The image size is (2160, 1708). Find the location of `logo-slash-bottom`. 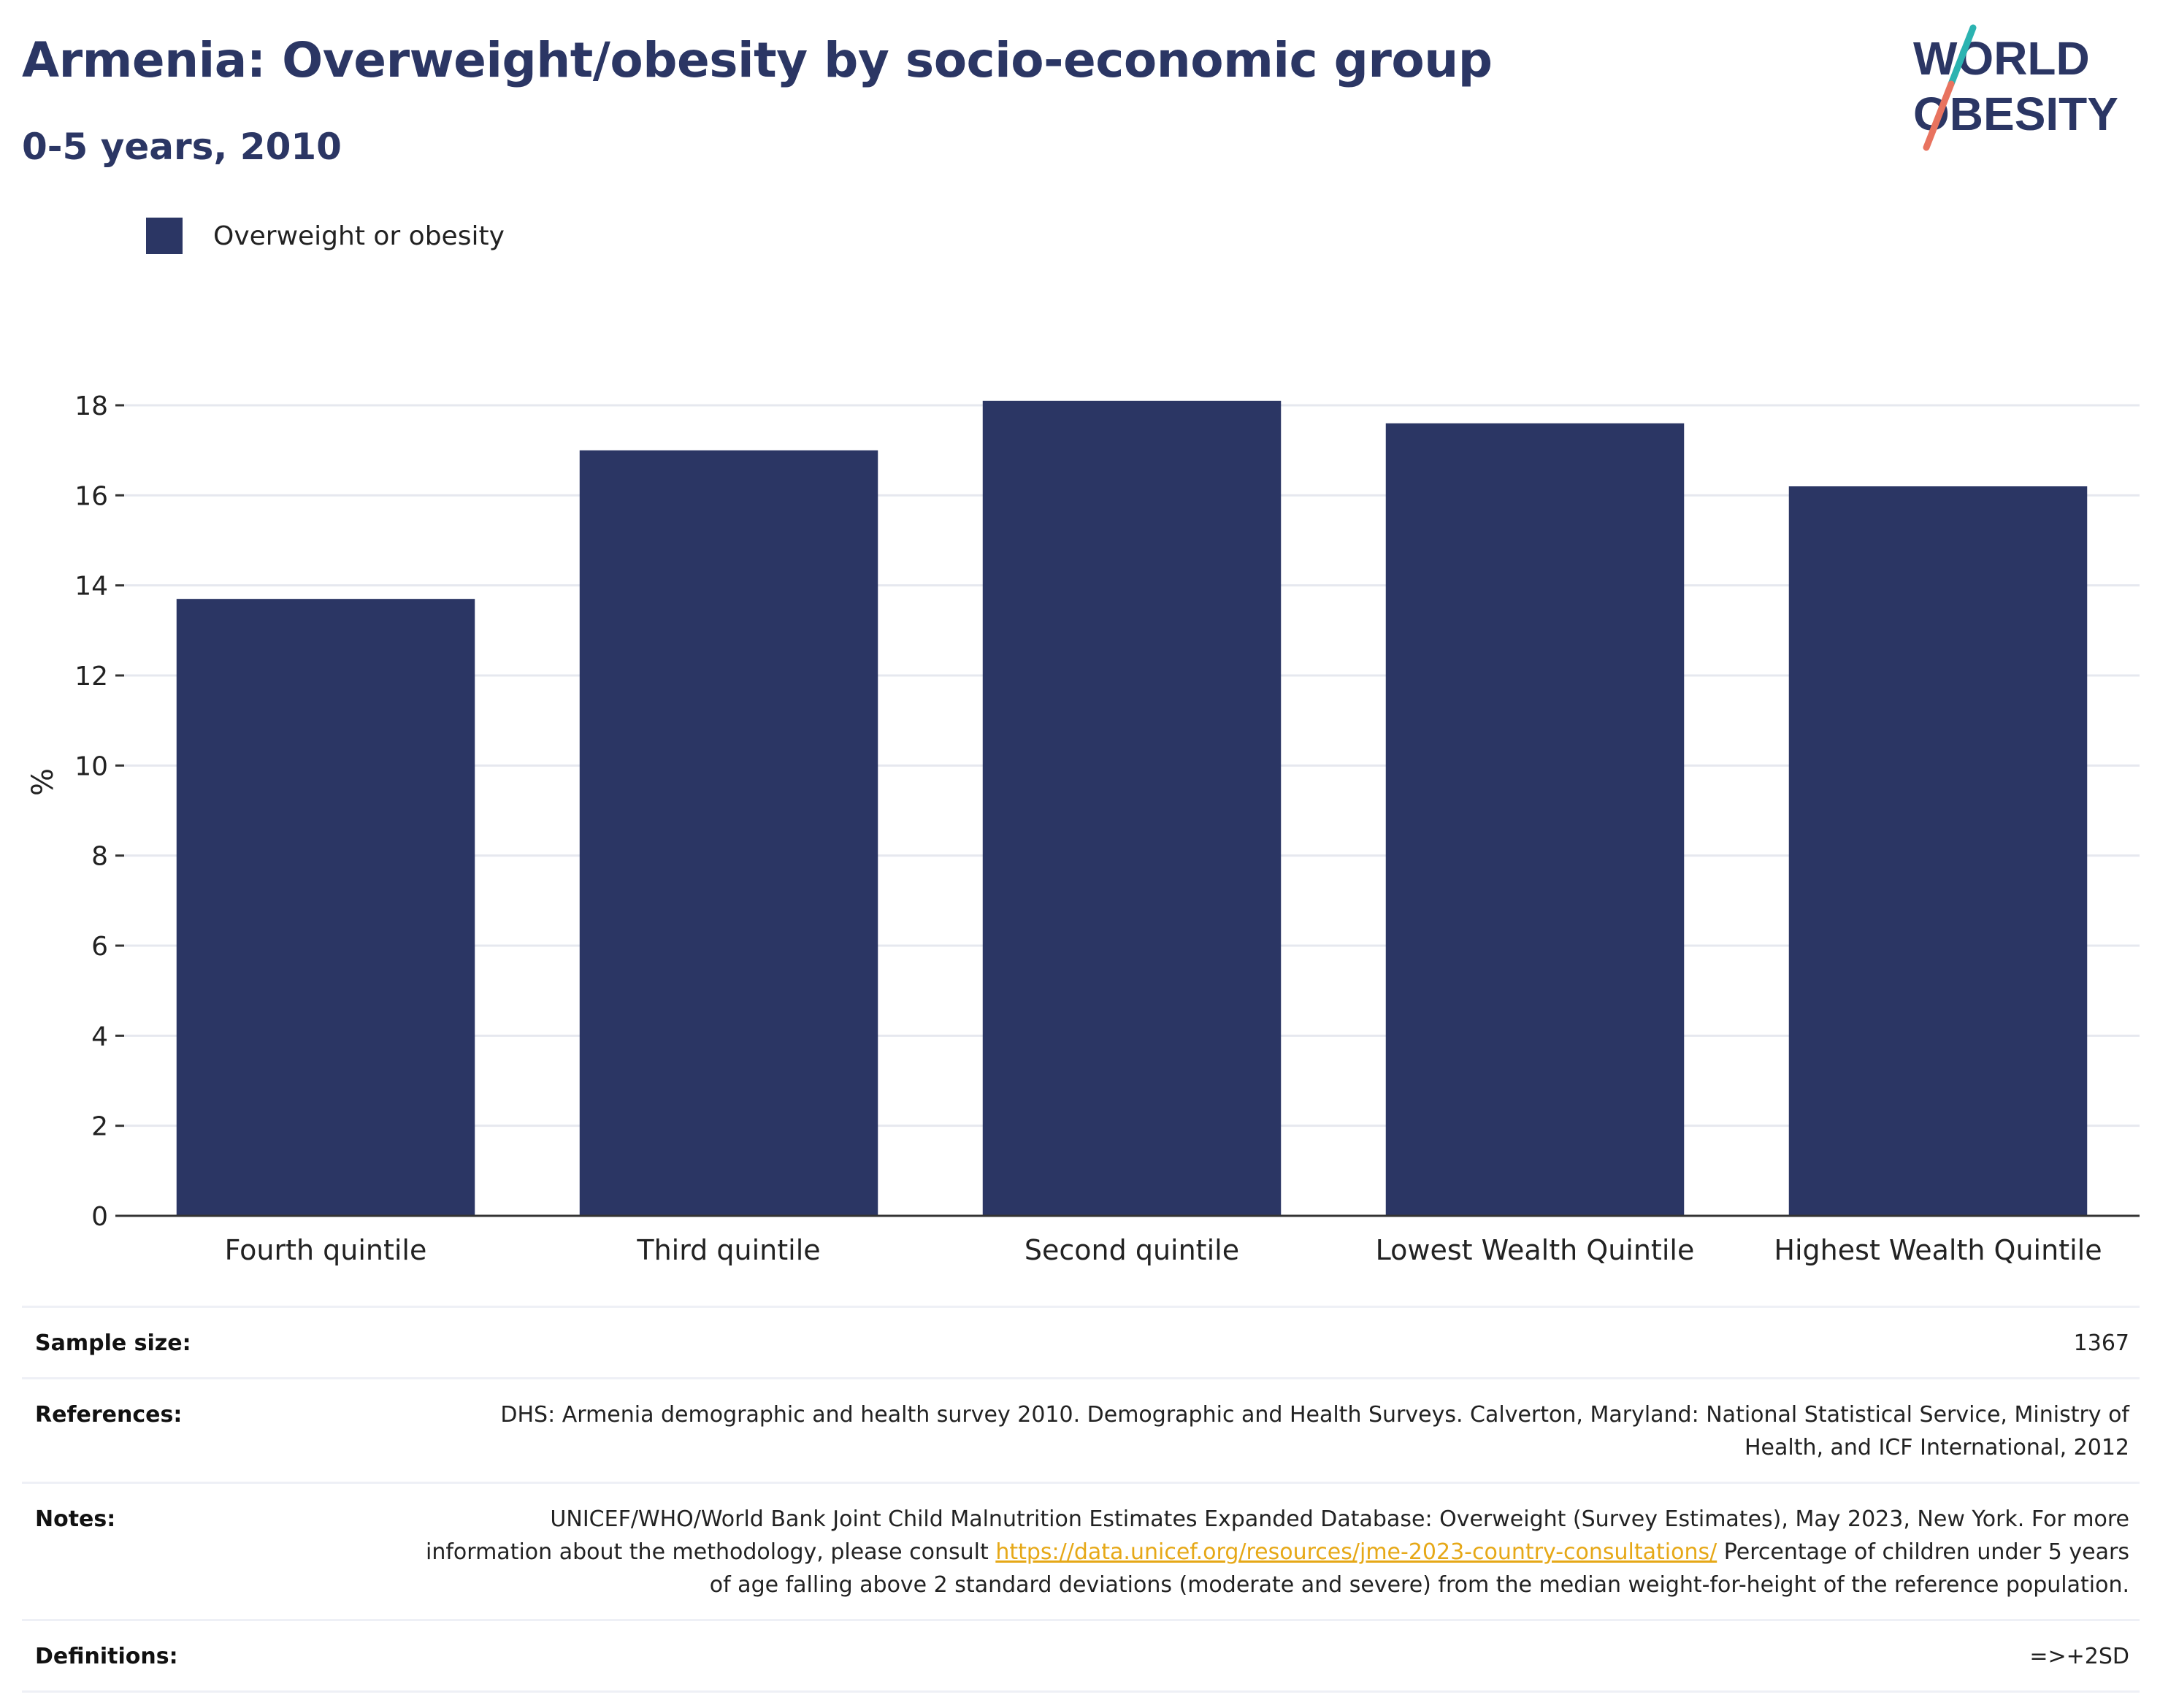

logo-slash-bottom is located at coordinates (1939, 115).